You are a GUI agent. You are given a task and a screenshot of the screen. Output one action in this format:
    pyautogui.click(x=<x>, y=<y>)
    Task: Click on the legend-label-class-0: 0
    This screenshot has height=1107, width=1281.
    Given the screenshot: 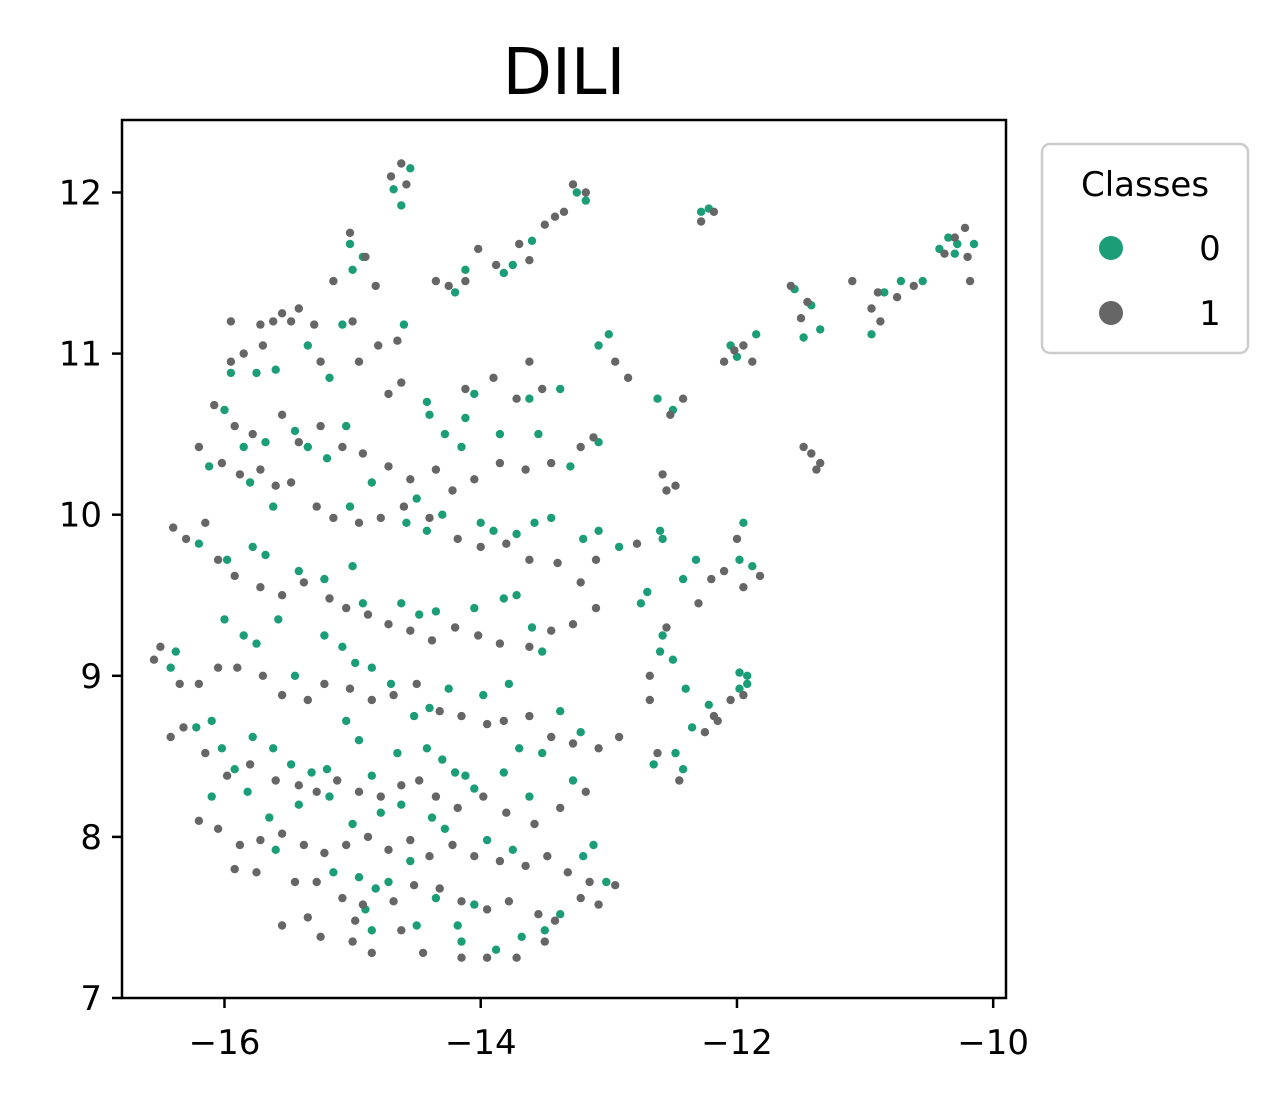 What is the action you would take?
    pyautogui.click(x=1210, y=249)
    